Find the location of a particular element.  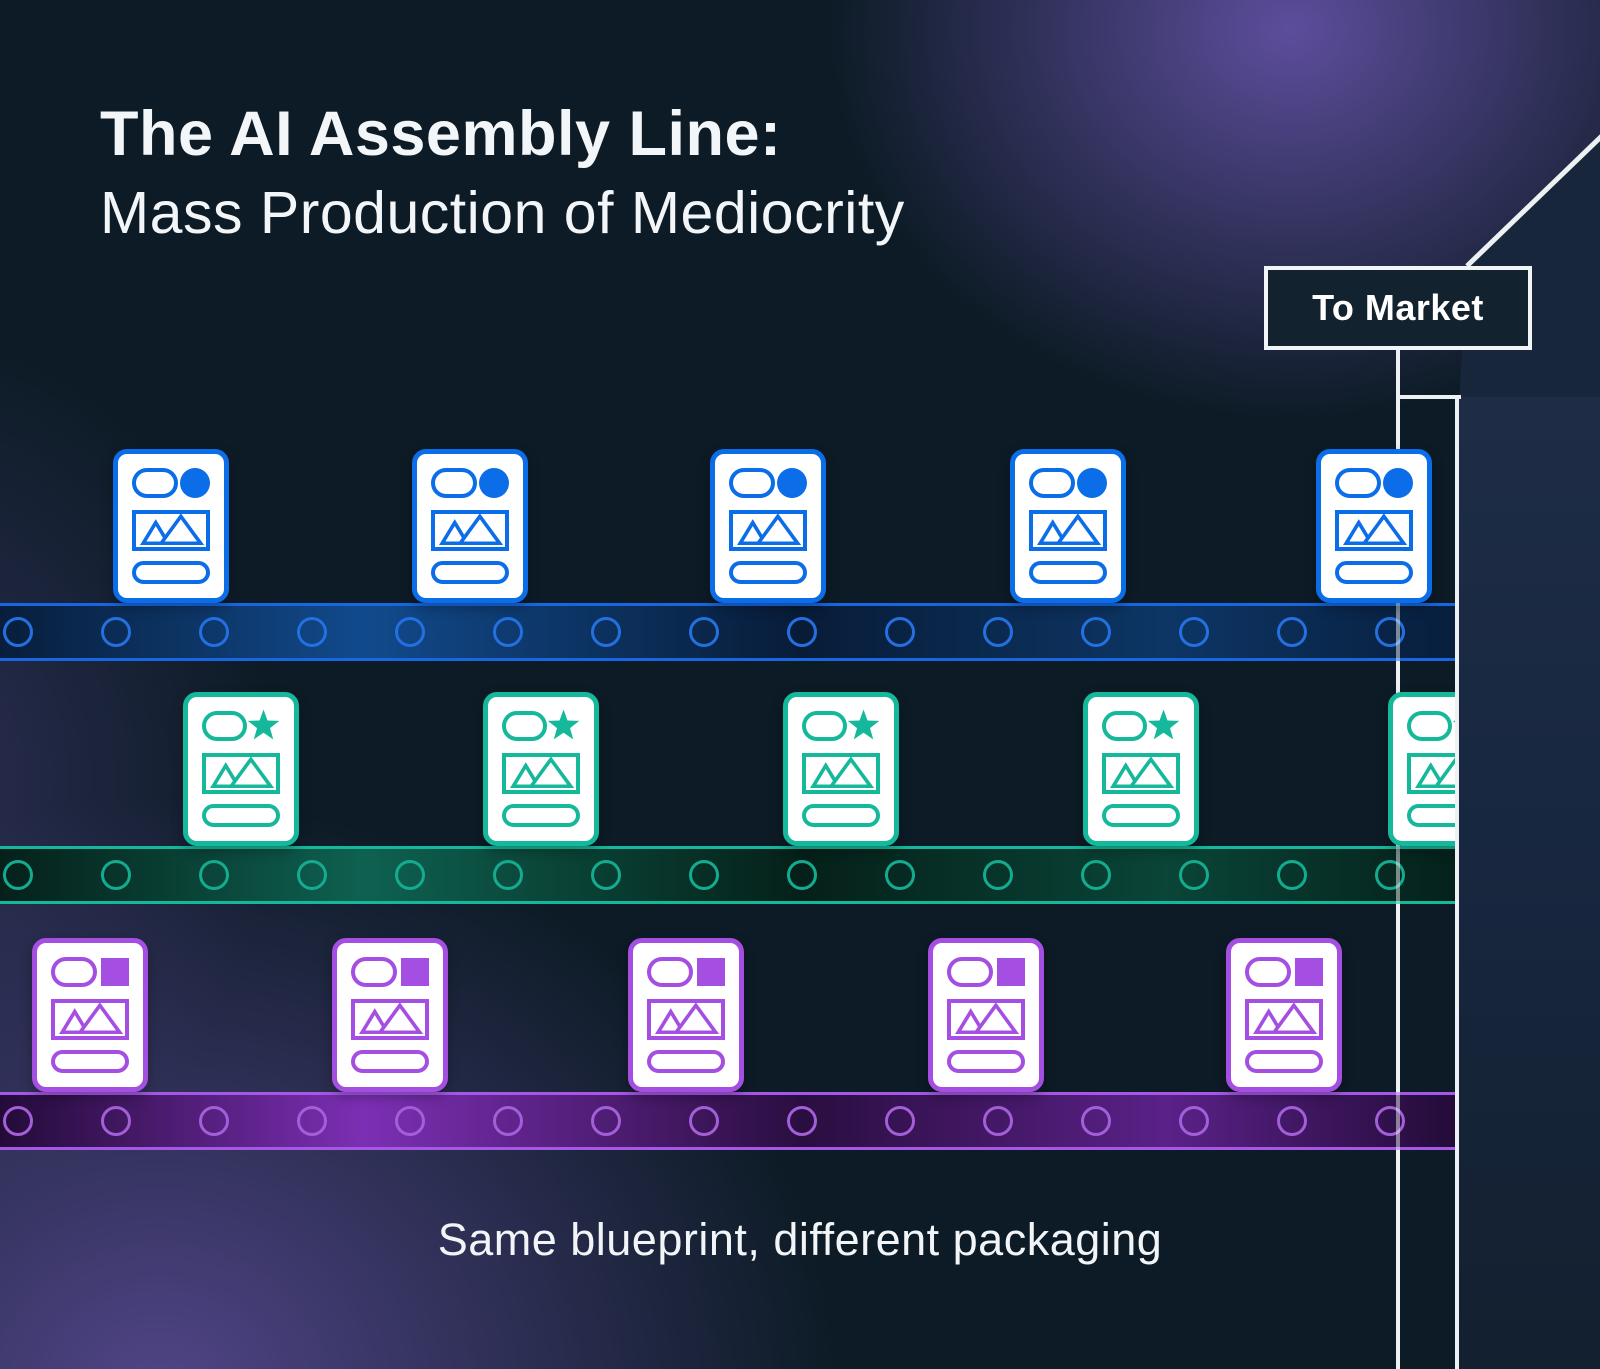

chute-connector-line is located at coordinates (1428, 397).